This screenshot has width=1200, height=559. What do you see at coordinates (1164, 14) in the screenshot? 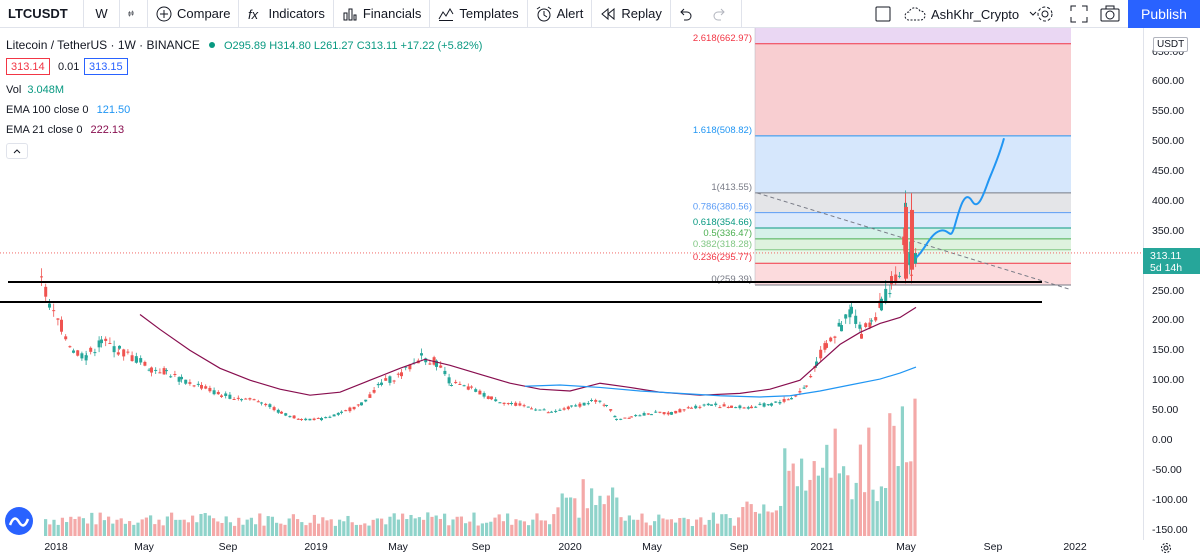
I see `publish-button: Publish` at bounding box center [1164, 14].